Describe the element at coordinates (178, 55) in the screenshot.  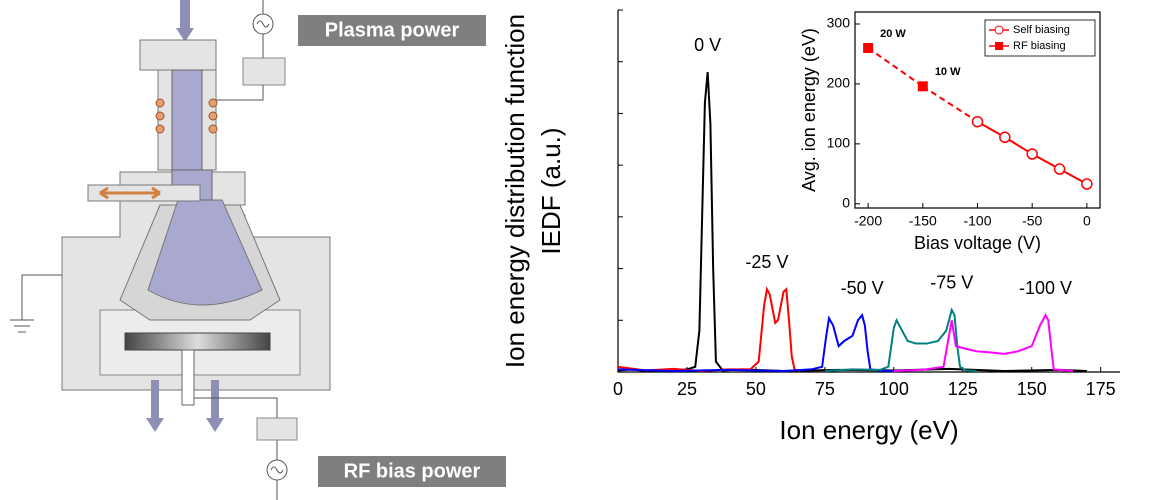
I see `top-flange` at that location.